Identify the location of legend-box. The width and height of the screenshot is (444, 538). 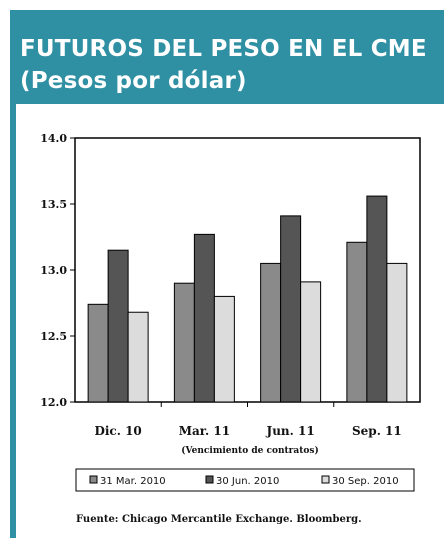
(245, 480).